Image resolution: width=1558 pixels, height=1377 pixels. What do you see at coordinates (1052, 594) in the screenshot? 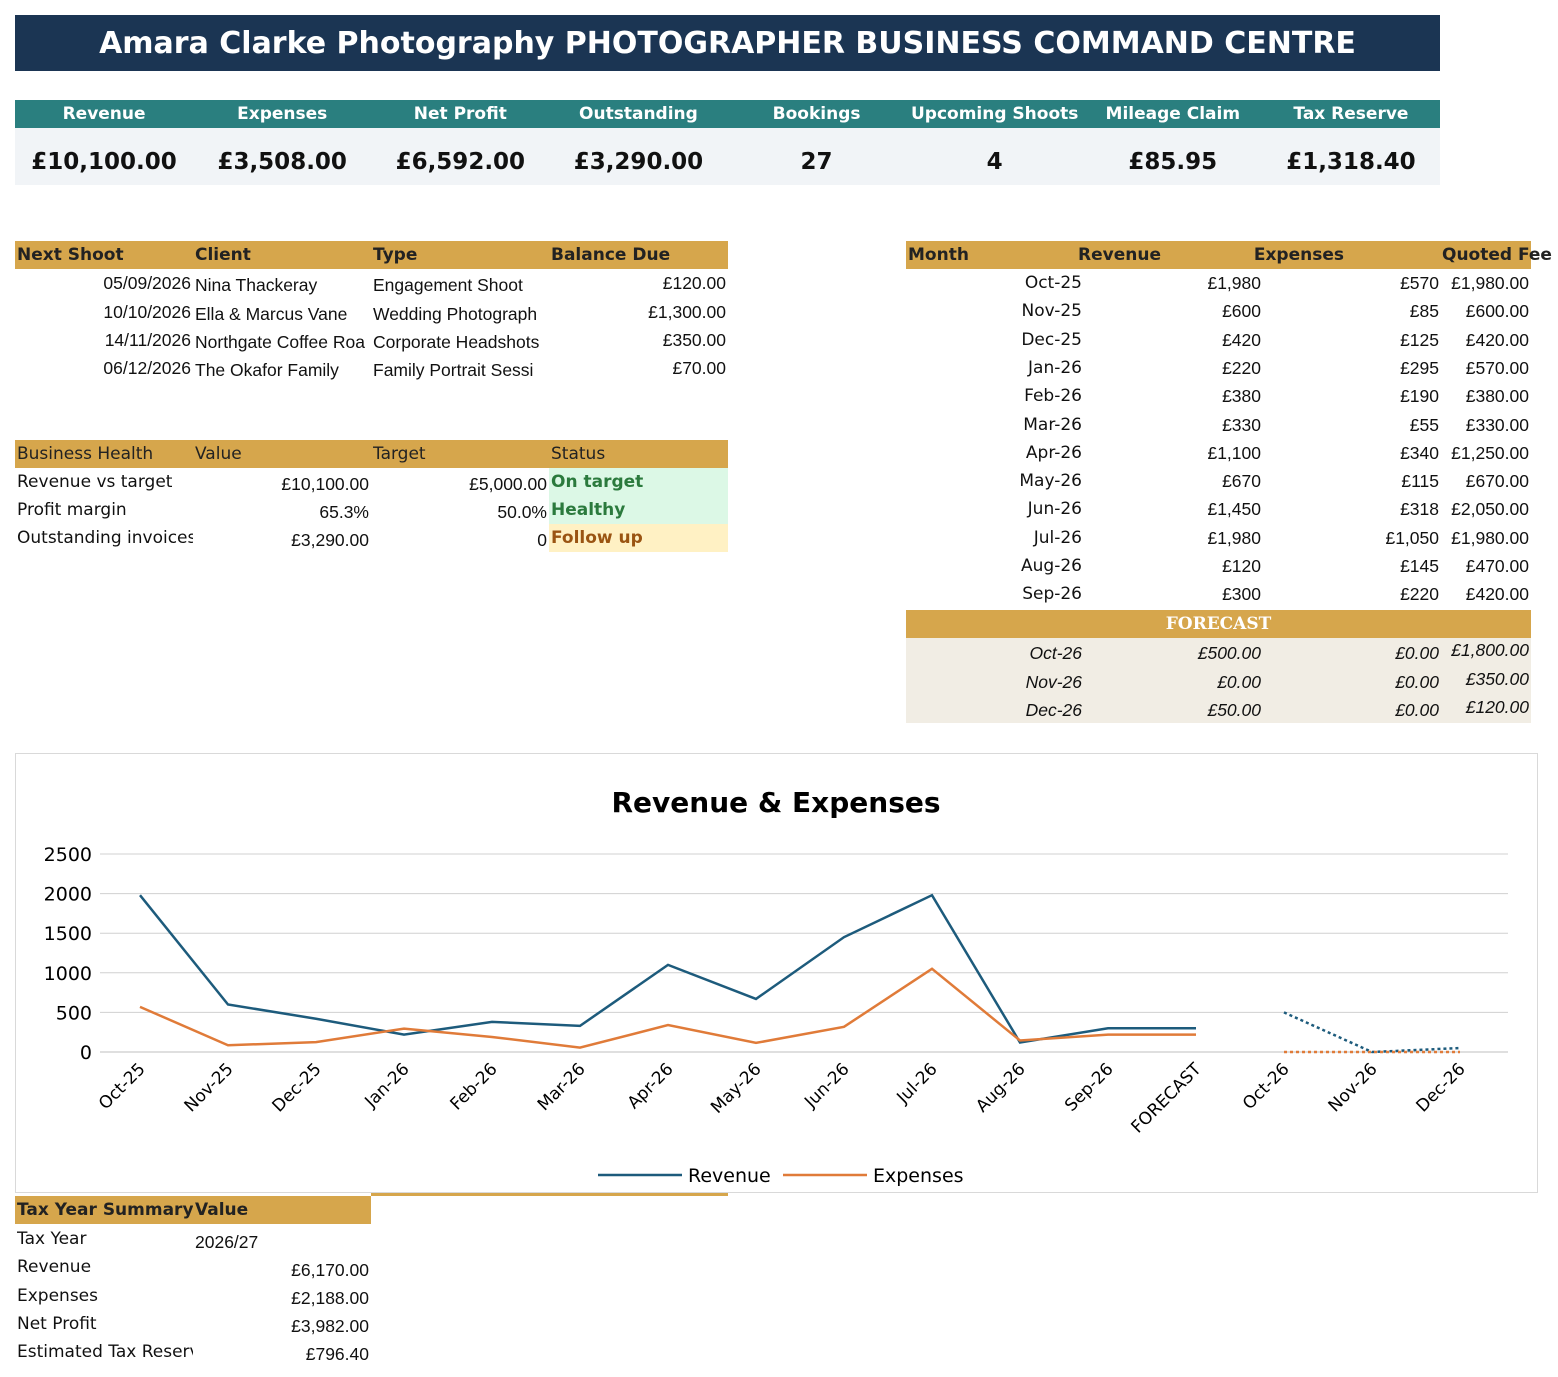
I see `month-label: Sep-26` at bounding box center [1052, 594].